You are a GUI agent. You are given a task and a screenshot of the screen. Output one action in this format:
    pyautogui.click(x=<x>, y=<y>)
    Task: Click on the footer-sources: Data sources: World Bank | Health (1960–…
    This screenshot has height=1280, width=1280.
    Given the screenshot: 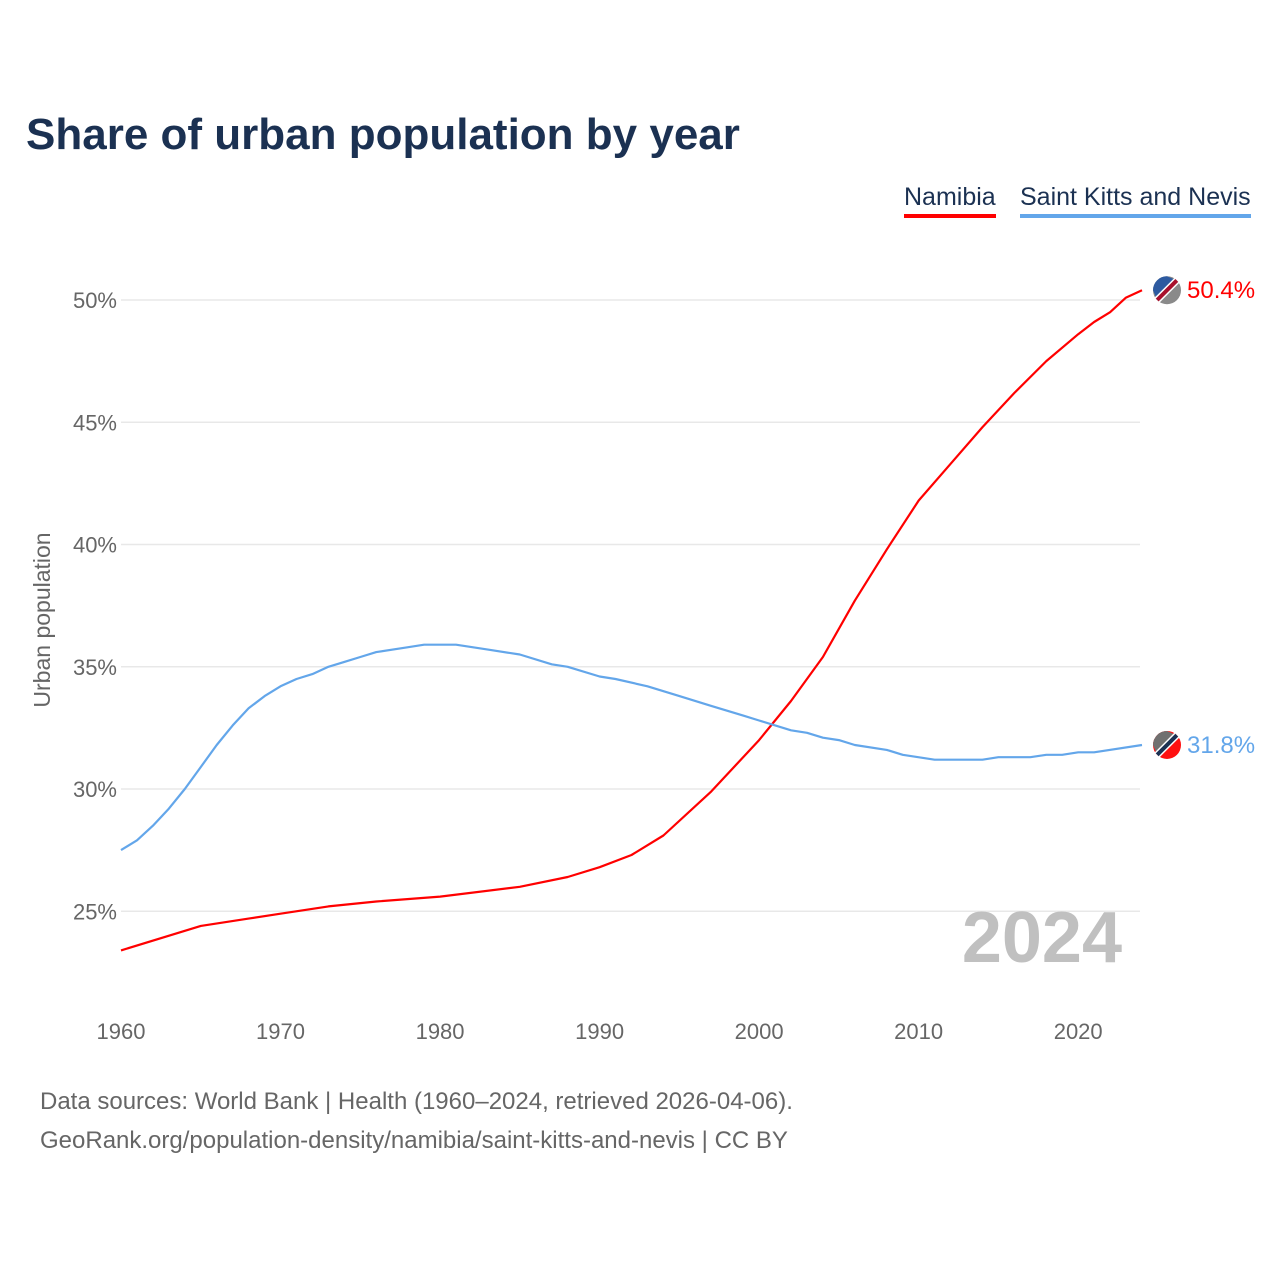 What is the action you would take?
    pyautogui.click(x=416, y=1101)
    